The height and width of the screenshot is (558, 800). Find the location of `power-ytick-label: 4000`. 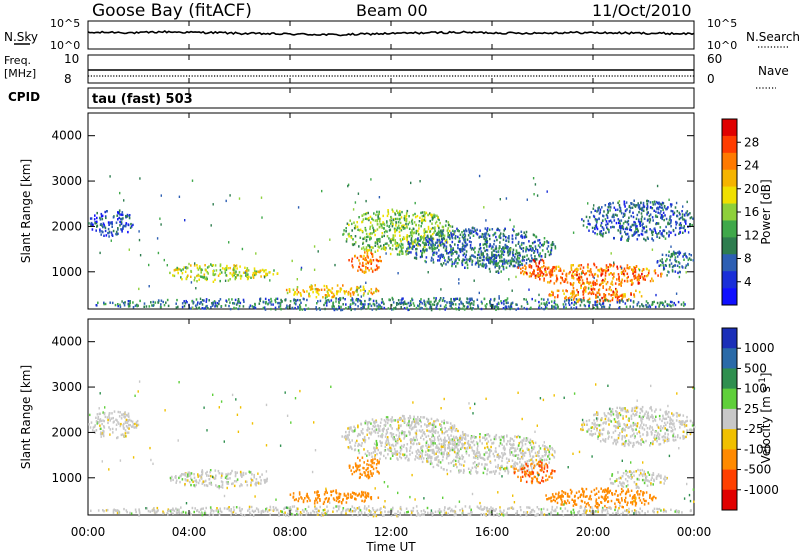

power-ytick-label: 4000 is located at coordinates (66, 136).